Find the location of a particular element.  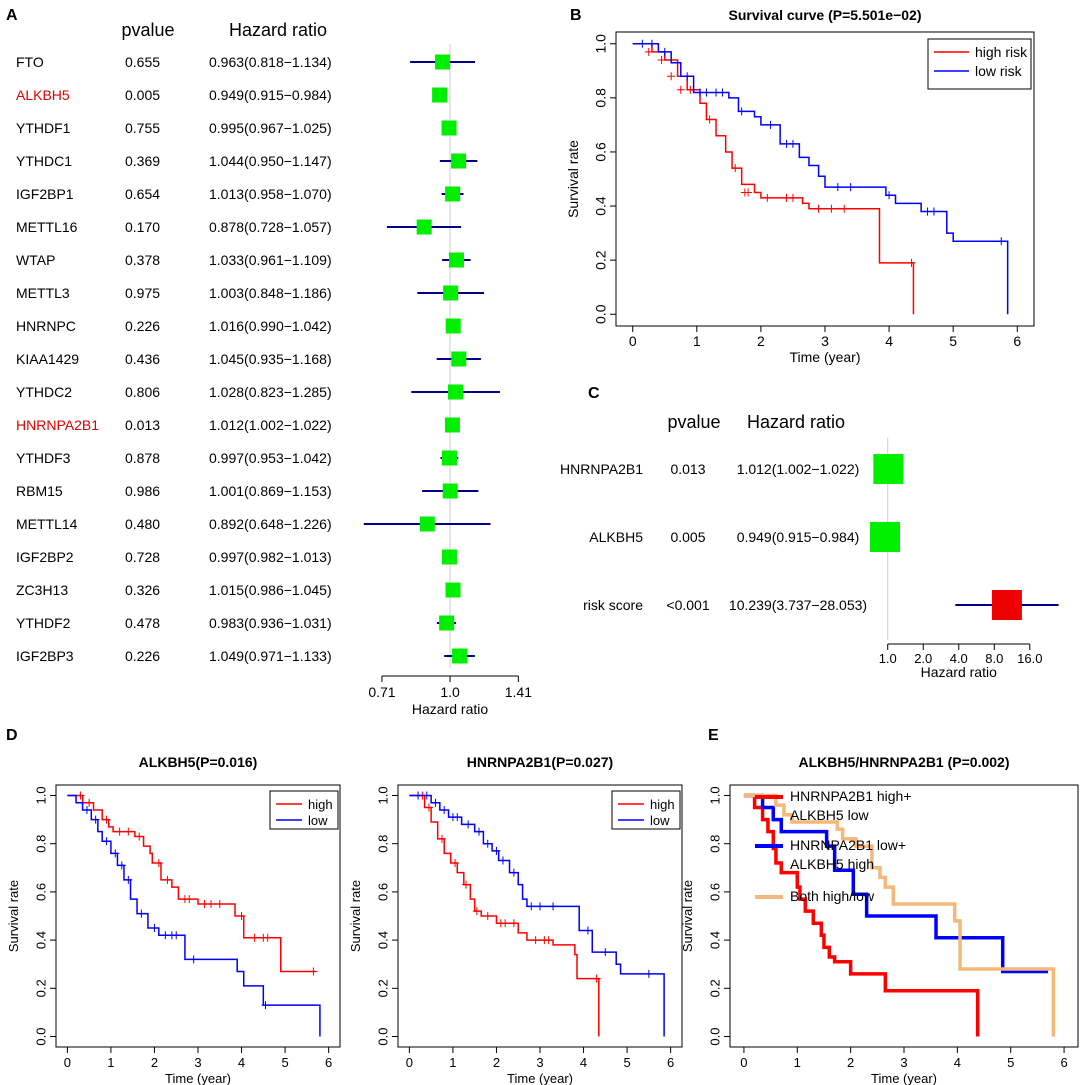

panel-a-pvalue: 0.170 is located at coordinates (142, 227).